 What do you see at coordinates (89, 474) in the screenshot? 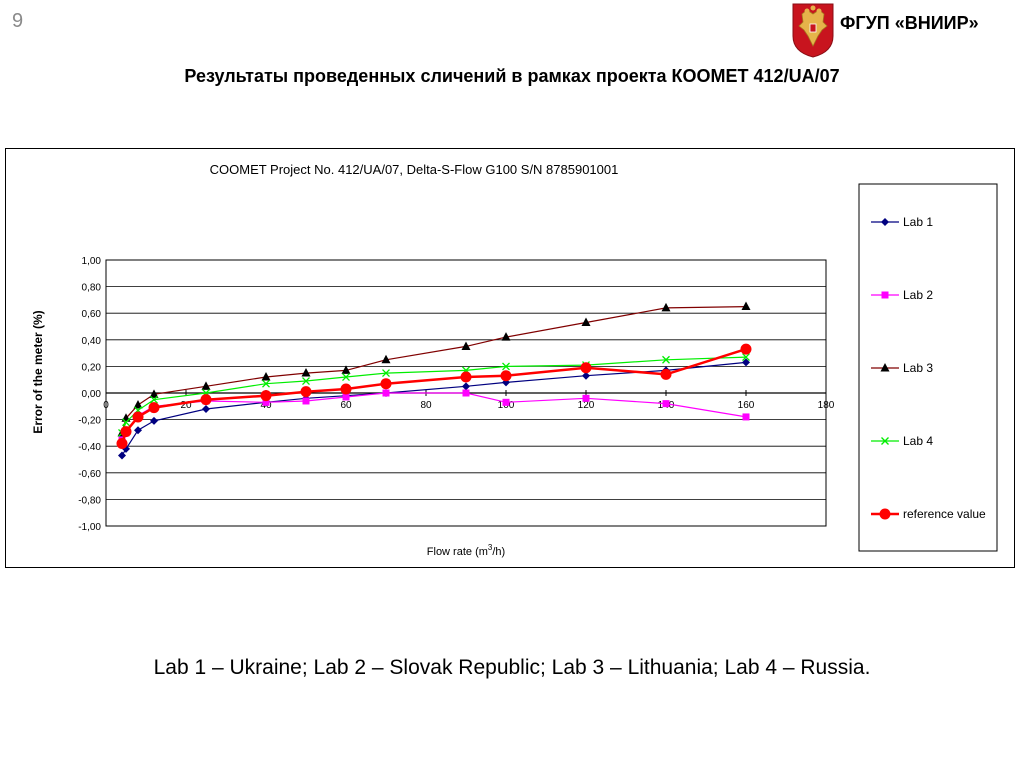
I see `y-tick-label: -0,60` at bounding box center [89, 474].